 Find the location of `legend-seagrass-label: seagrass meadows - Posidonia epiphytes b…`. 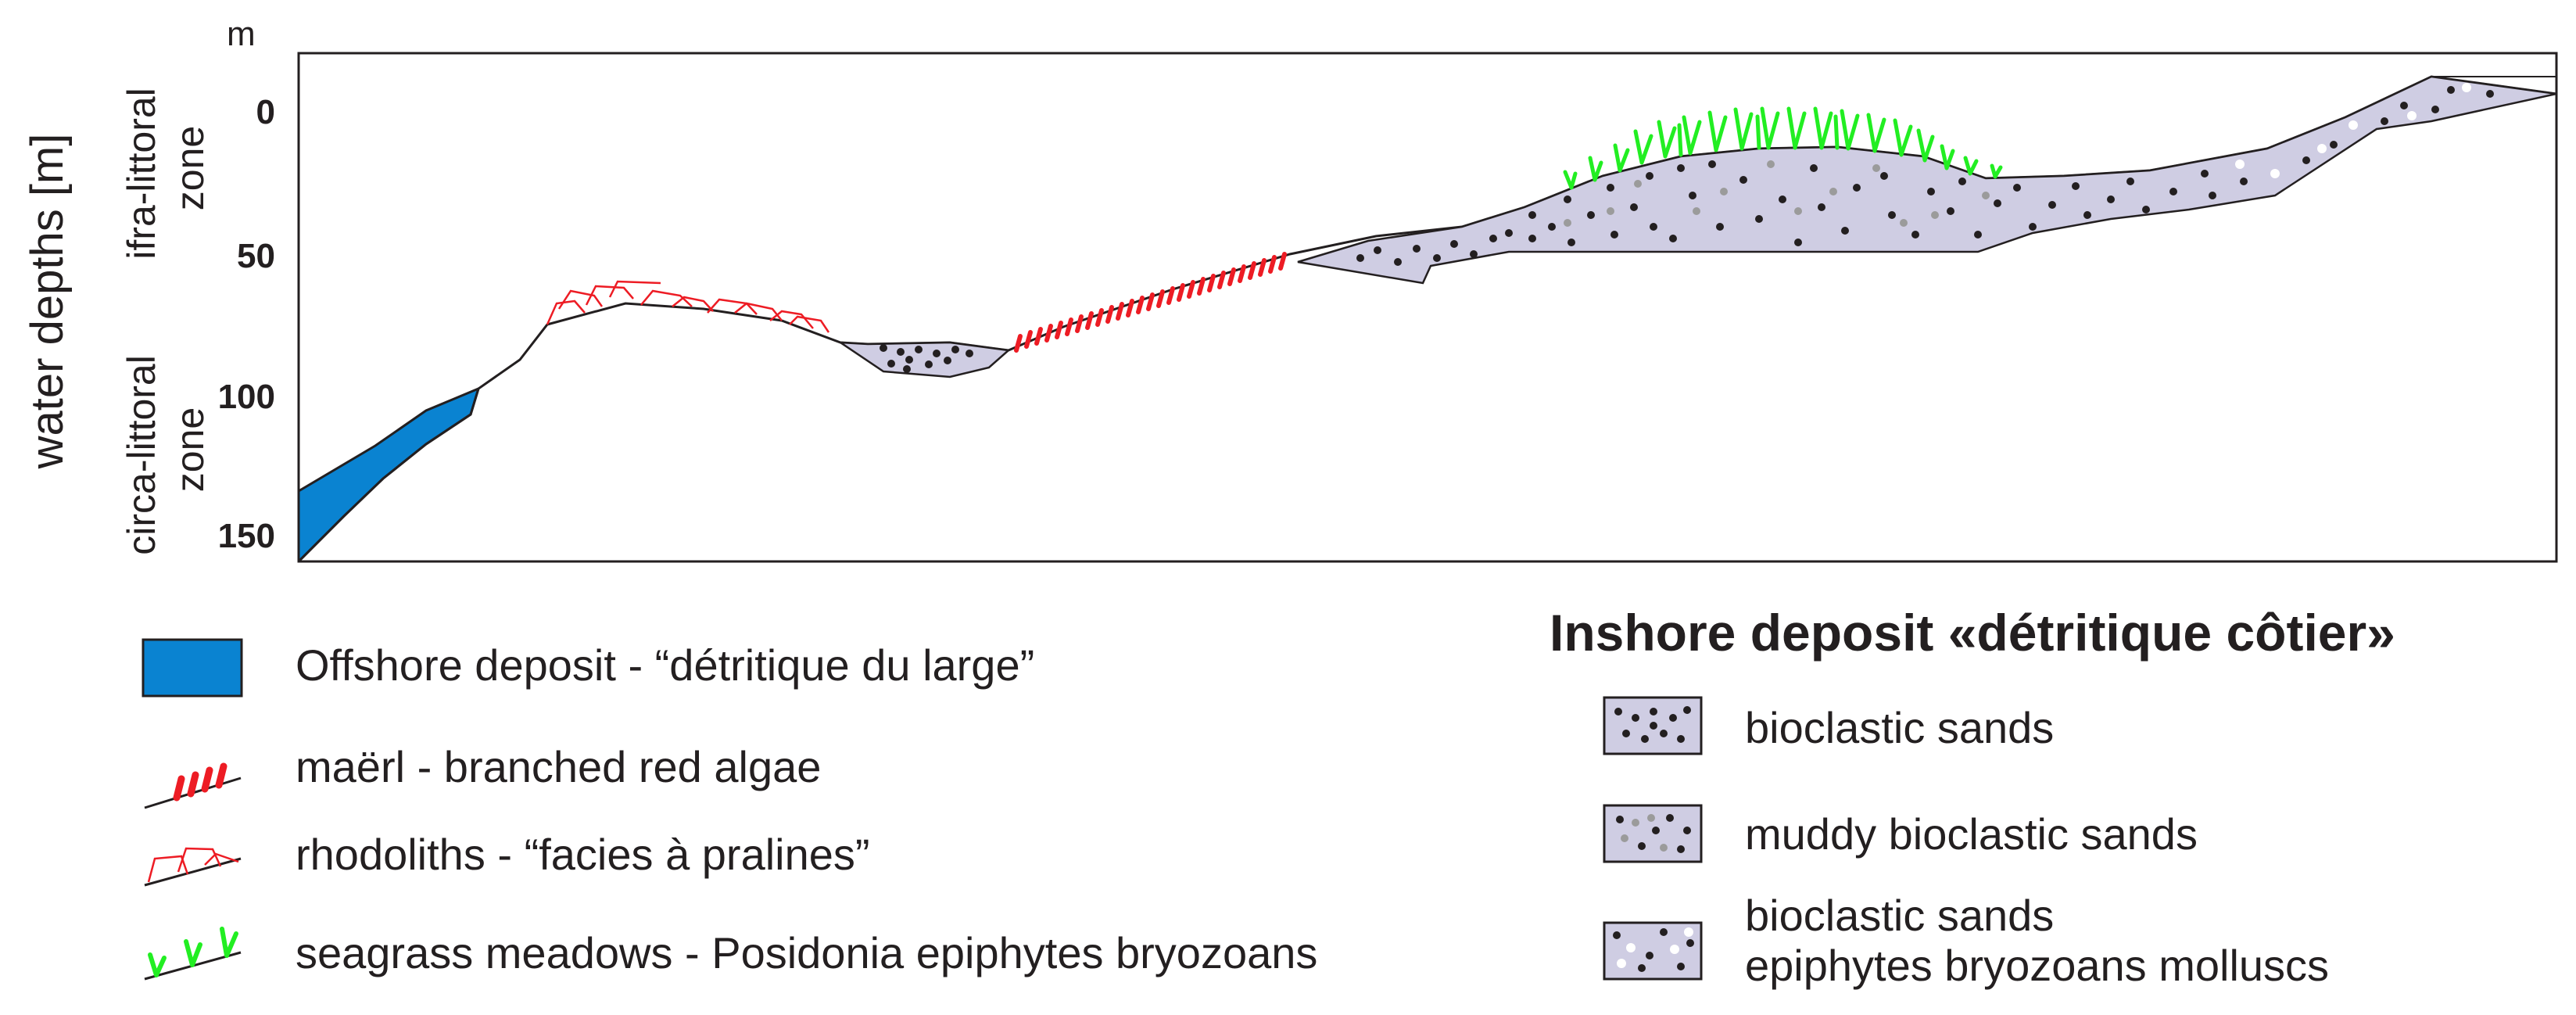

legend-seagrass-label: seagrass meadows - Posidonia epiphytes b… is located at coordinates (807, 953).